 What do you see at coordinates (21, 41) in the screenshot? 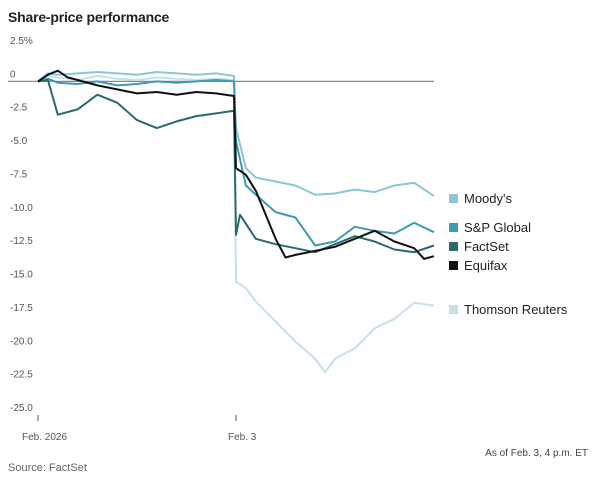
I see `y-tick-label: 2.5%` at bounding box center [21, 41].